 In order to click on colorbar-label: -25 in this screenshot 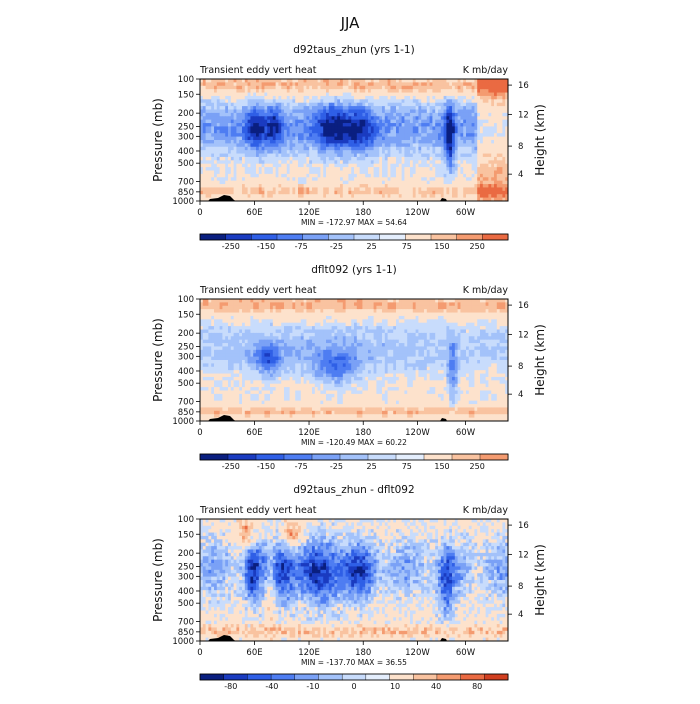, I will do `click(336, 246)`.